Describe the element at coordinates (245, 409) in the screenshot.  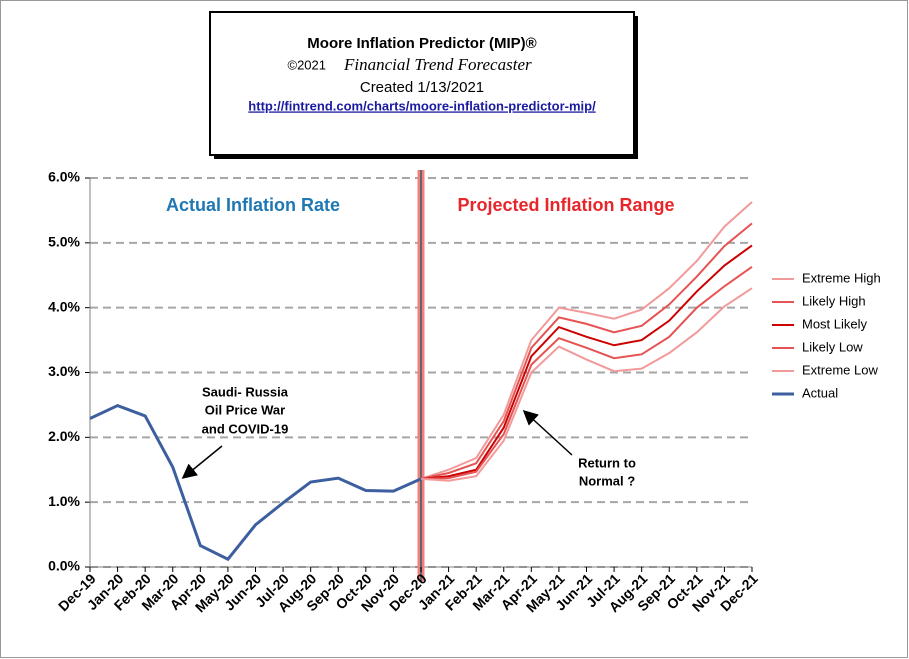
I see `annotation: Oil Price War` at that location.